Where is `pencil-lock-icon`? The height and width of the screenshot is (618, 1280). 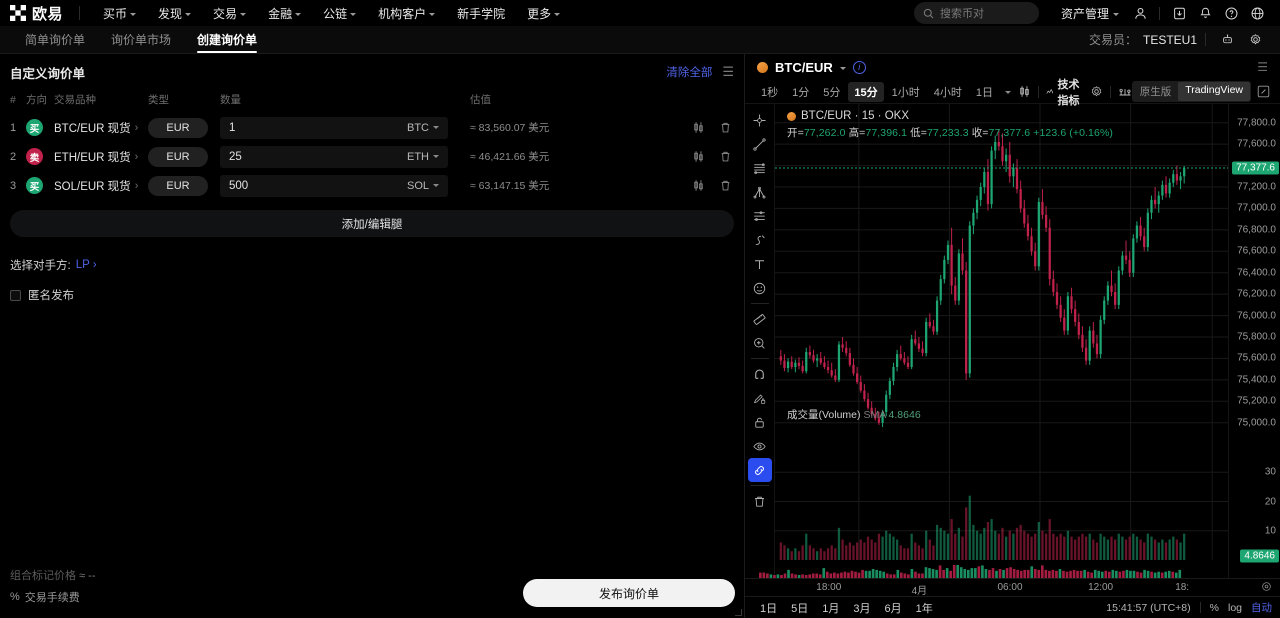
pencil-lock-icon is located at coordinates (760, 398).